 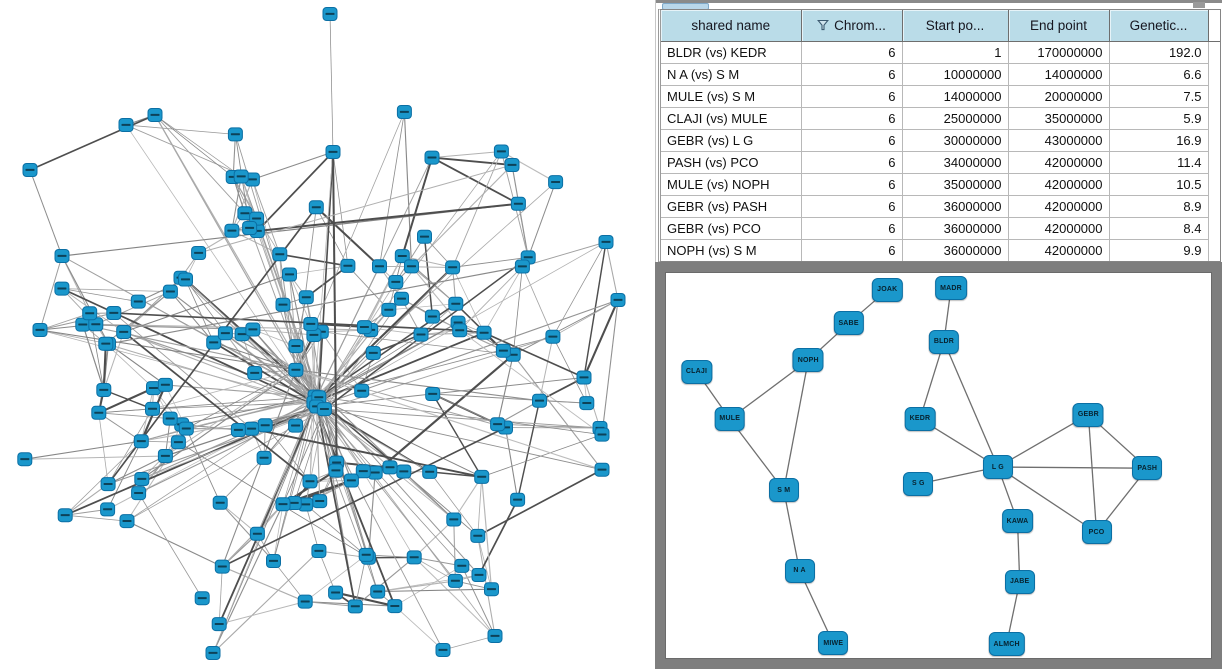 I want to click on column-header-end-point: End point, so click(x=1059, y=26).